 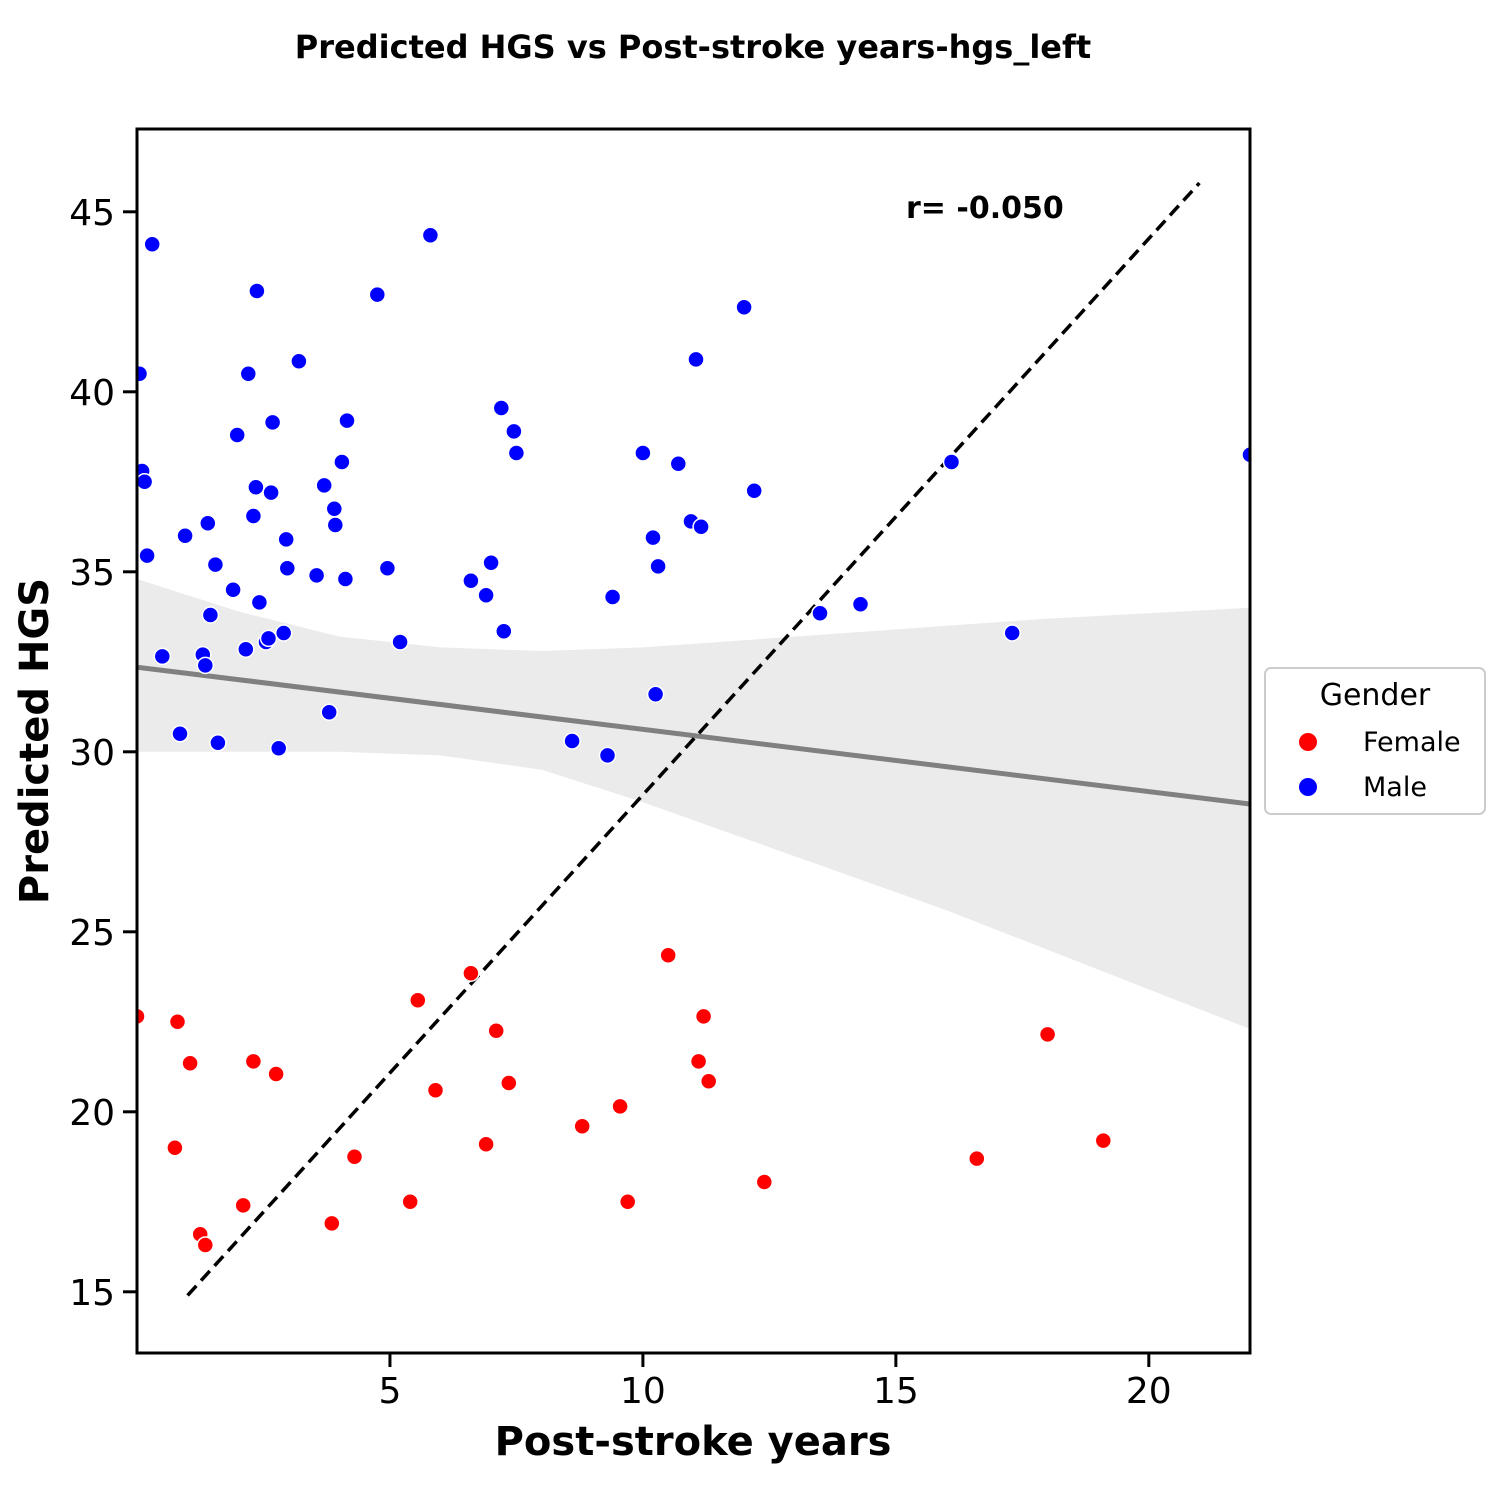 What do you see at coordinates (35, 741) in the screenshot?
I see `y-axis-label: Predicted HGS` at bounding box center [35, 741].